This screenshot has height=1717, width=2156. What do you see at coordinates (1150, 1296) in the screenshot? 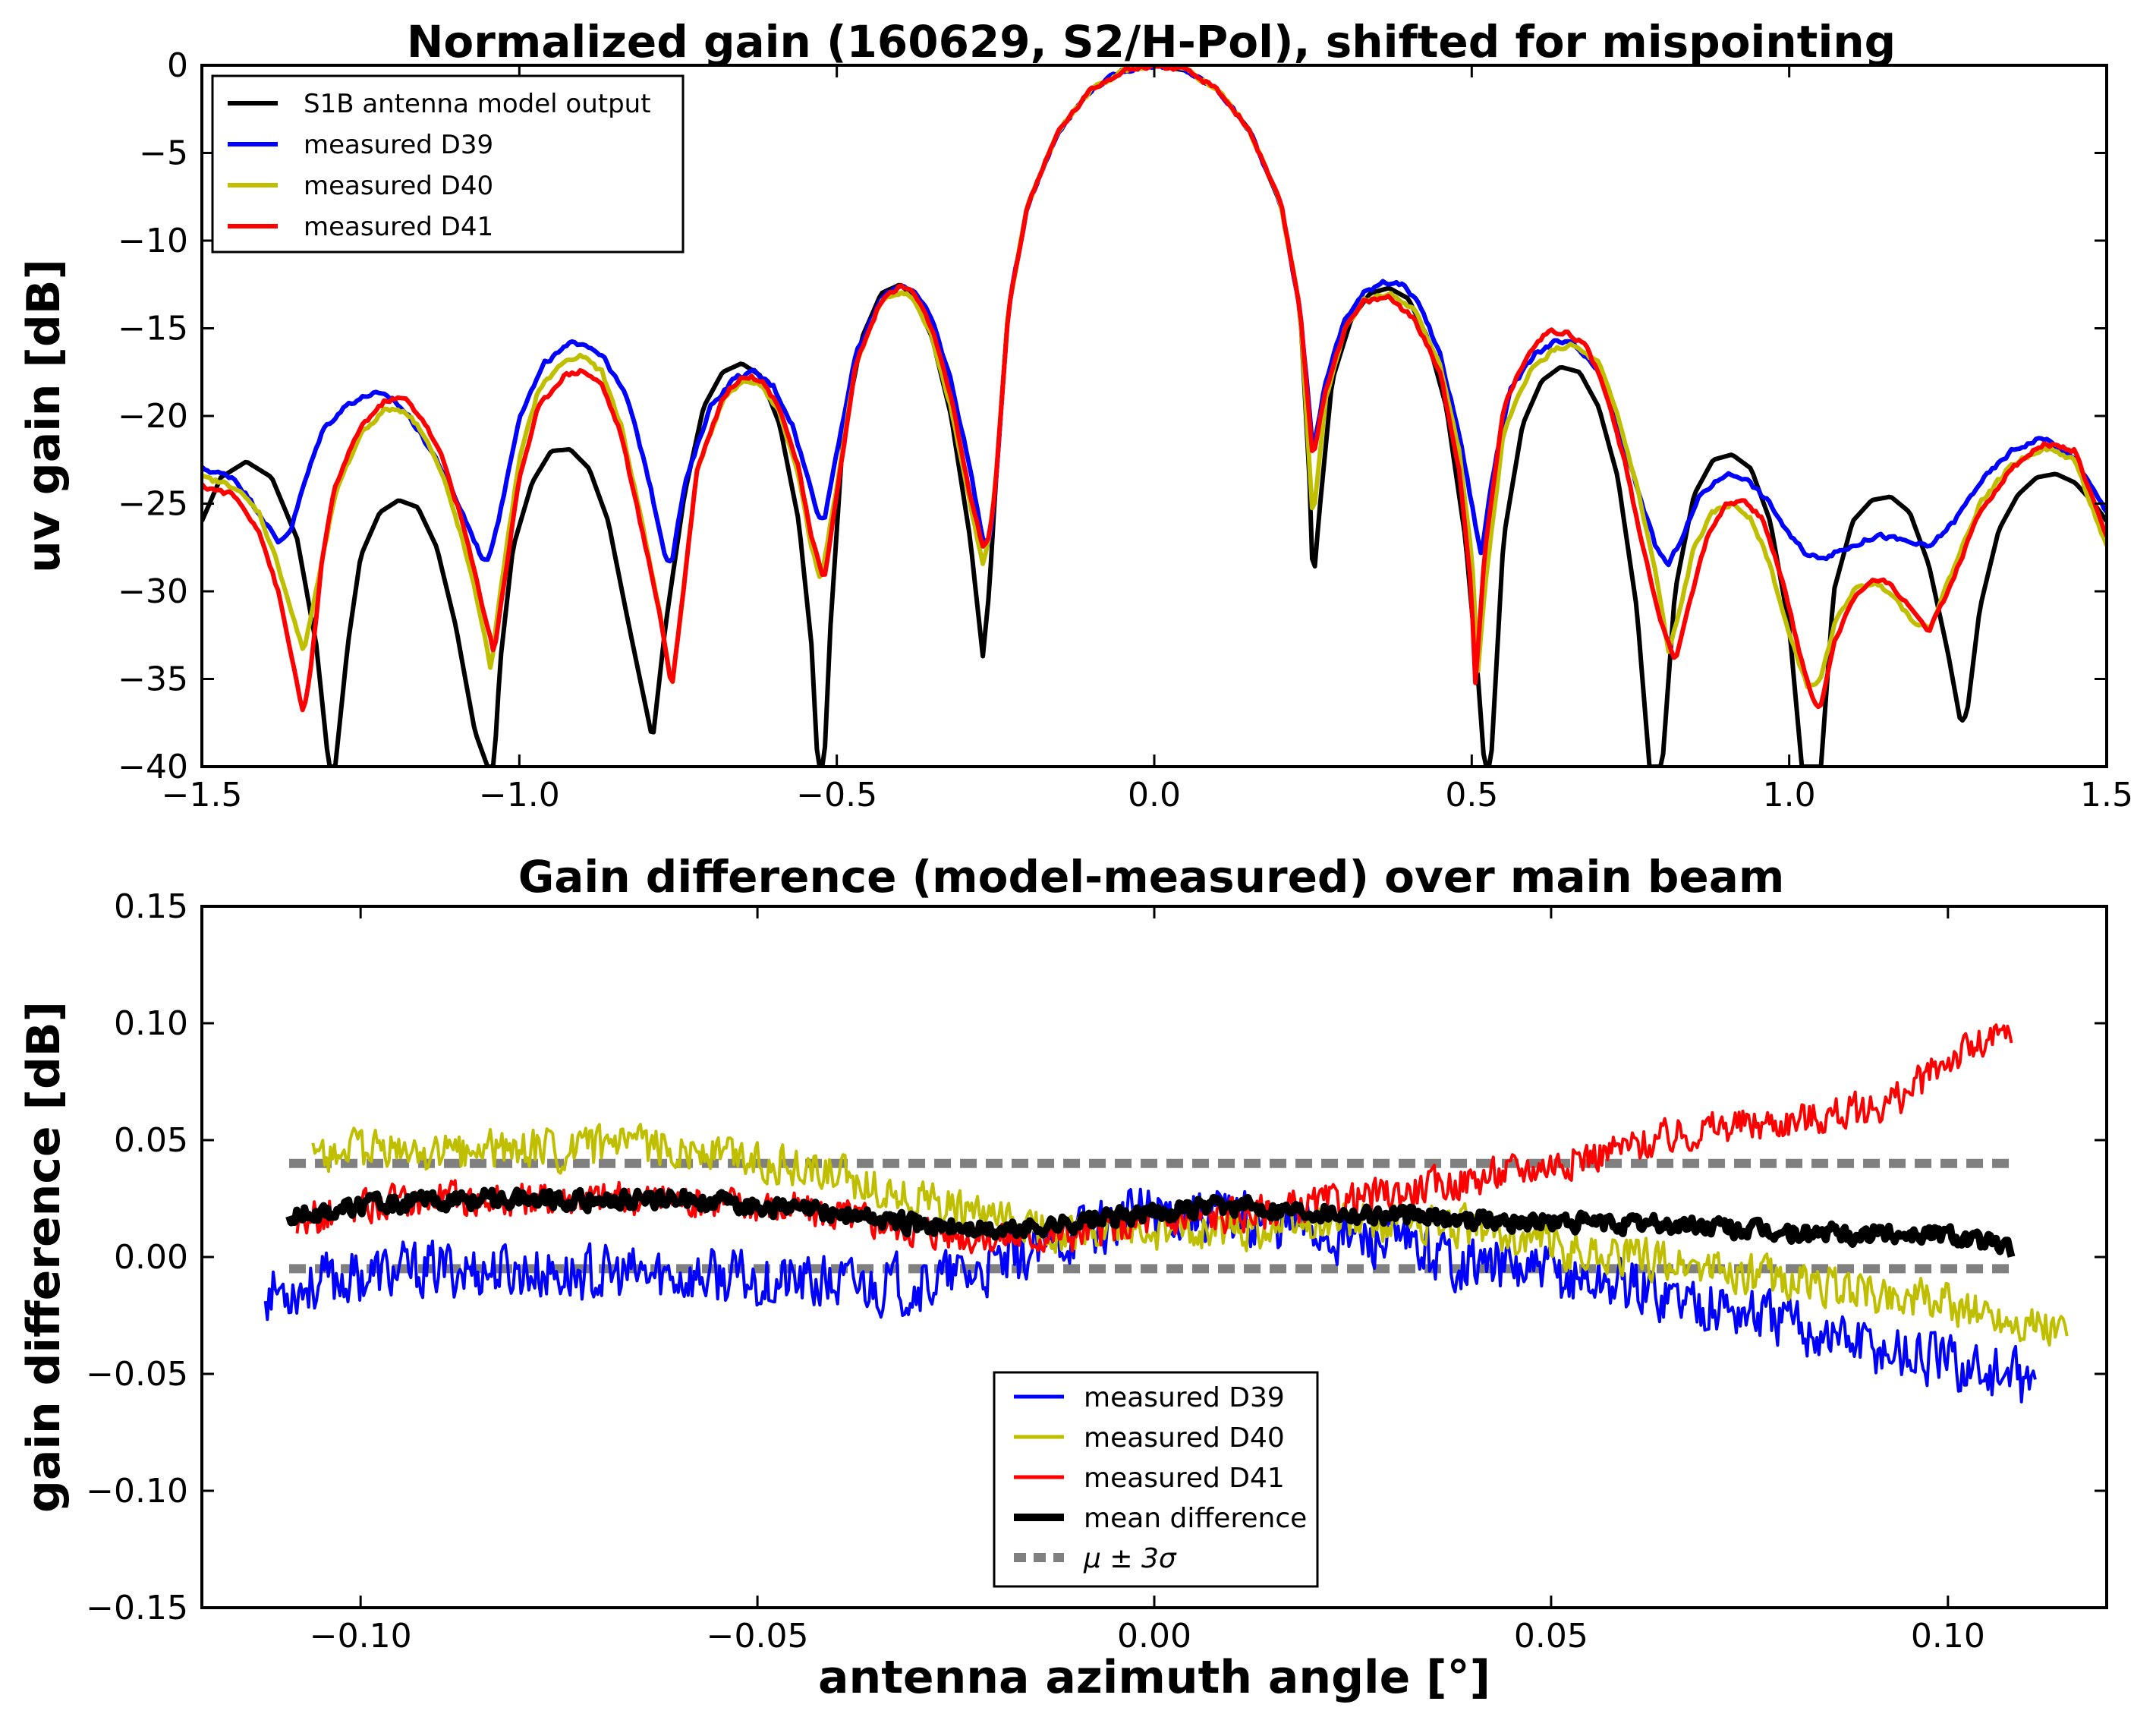
I see `chart2-series-measured-d39` at bounding box center [1150, 1296].